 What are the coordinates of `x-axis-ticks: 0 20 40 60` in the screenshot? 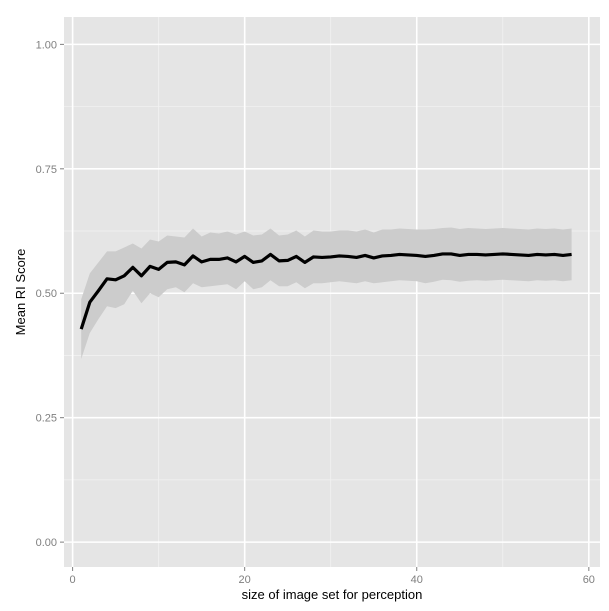 It's located at (332, 576).